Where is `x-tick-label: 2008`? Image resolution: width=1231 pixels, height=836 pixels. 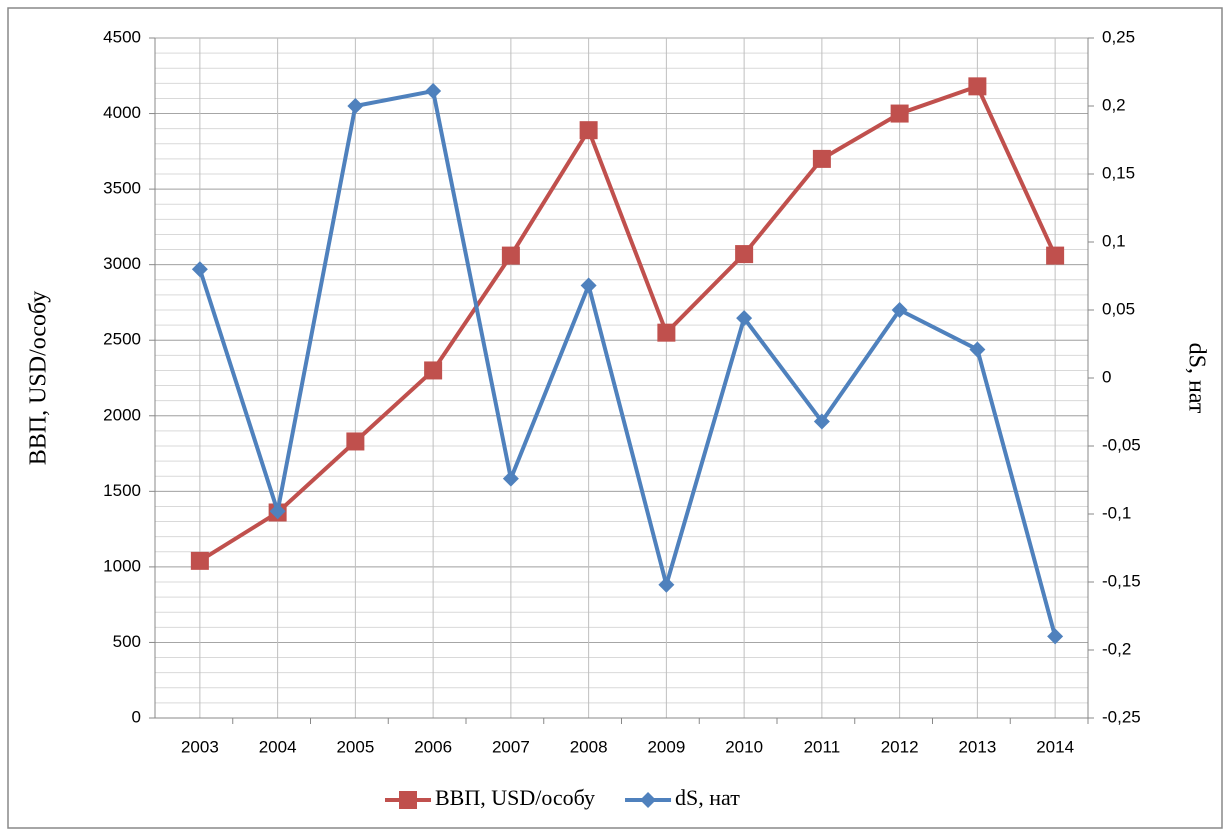
x-tick-label: 2008 is located at coordinates (589, 746).